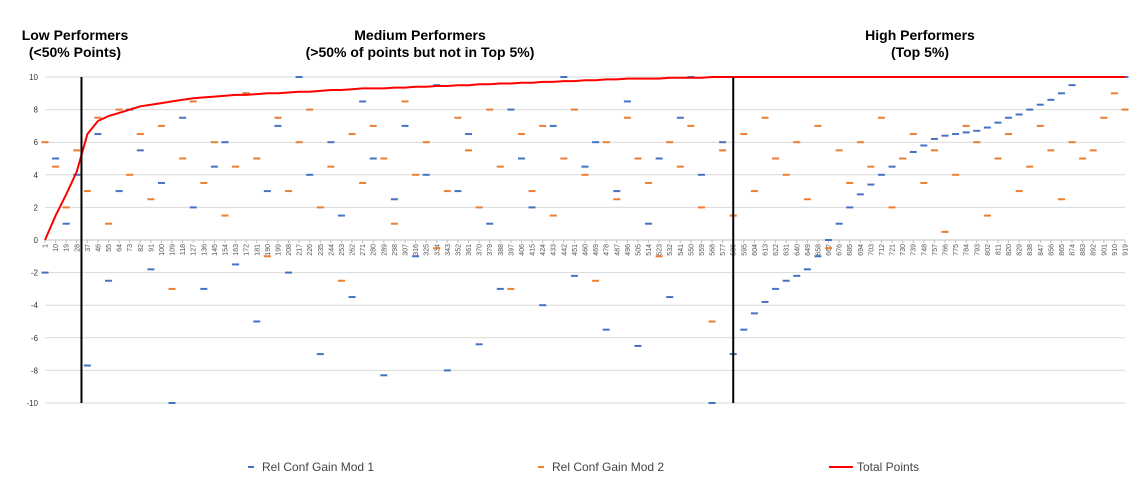 The height and width of the screenshot is (497, 1131). Describe the element at coordinates (35, 273) in the screenshot. I see `y-tick-label: -2` at that location.